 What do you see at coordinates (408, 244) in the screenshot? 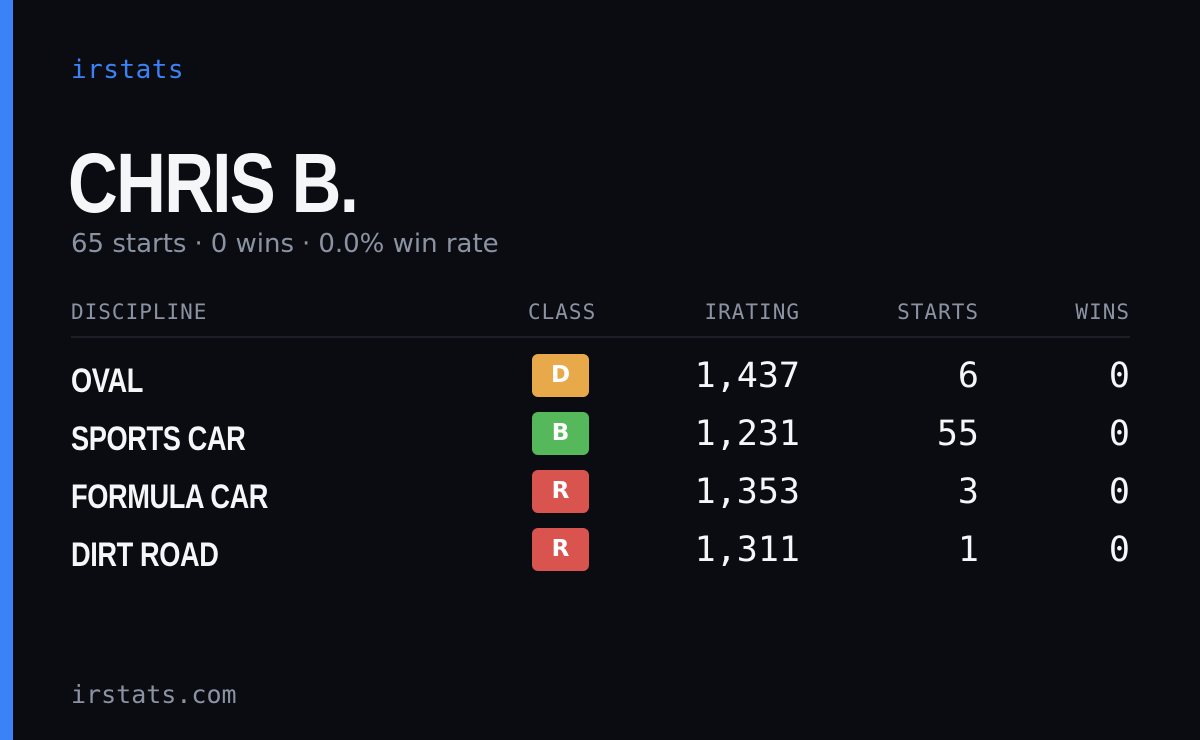
I see `win-rate-summary: 0.0% win rate` at bounding box center [408, 244].